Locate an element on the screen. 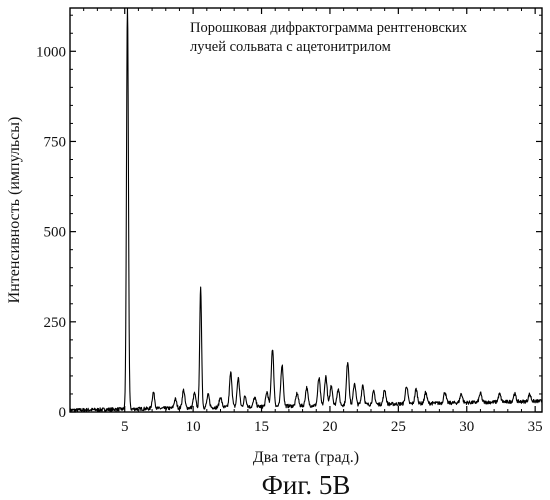 The height and width of the screenshot is (500, 550). x-axis-title: Два тета (град.) is located at coordinates (306, 457).